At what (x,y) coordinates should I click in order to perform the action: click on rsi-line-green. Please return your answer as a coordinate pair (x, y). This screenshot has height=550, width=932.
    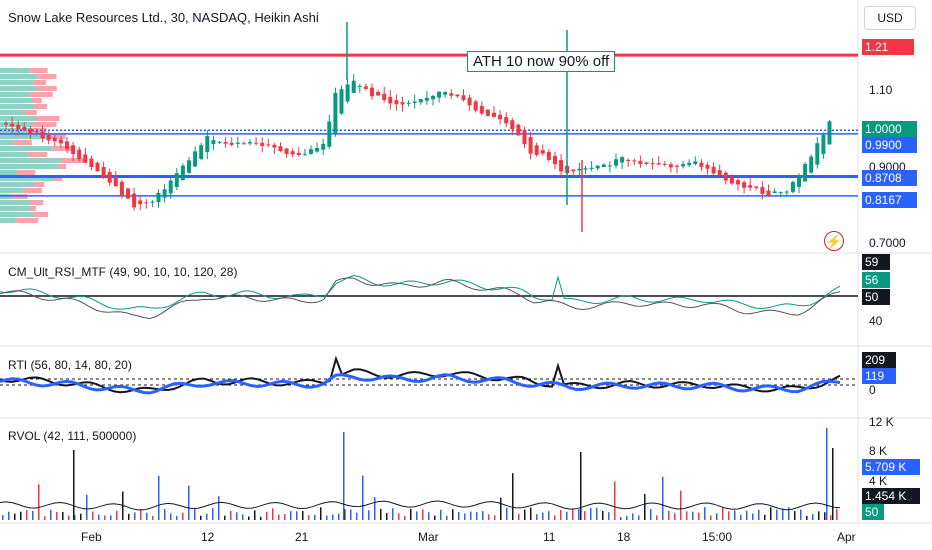
    Looking at the image, I should click on (420, 292).